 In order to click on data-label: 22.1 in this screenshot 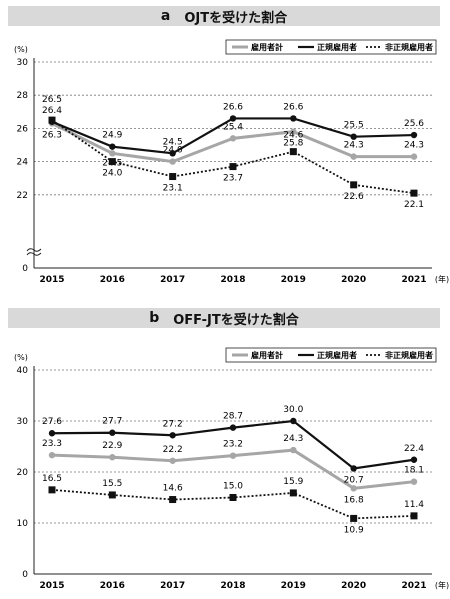, I will do `click(414, 205)`.